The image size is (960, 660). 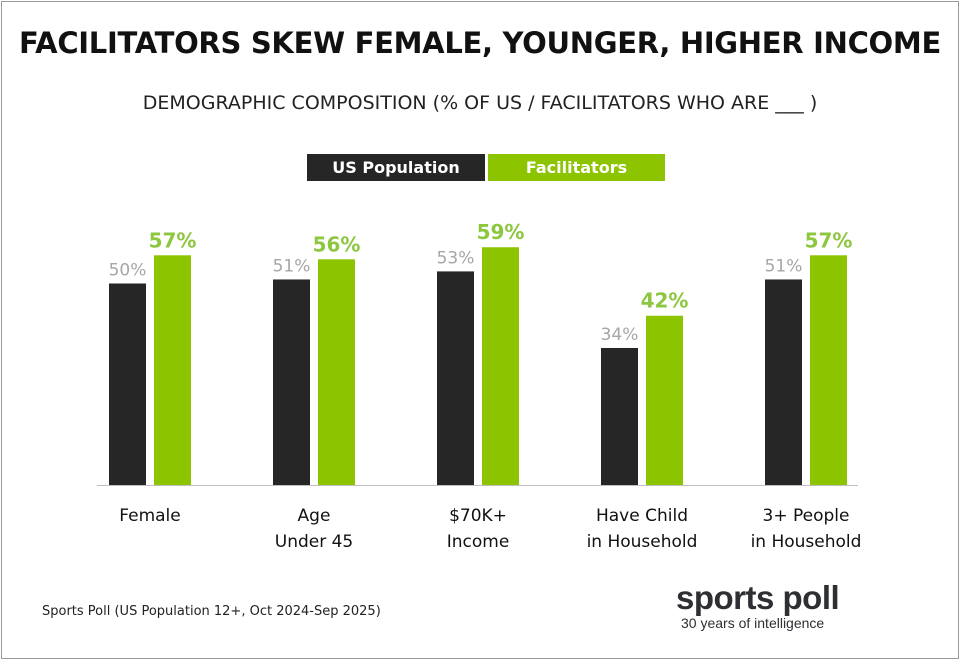 I want to click on data-label: 42%, so click(x=665, y=301).